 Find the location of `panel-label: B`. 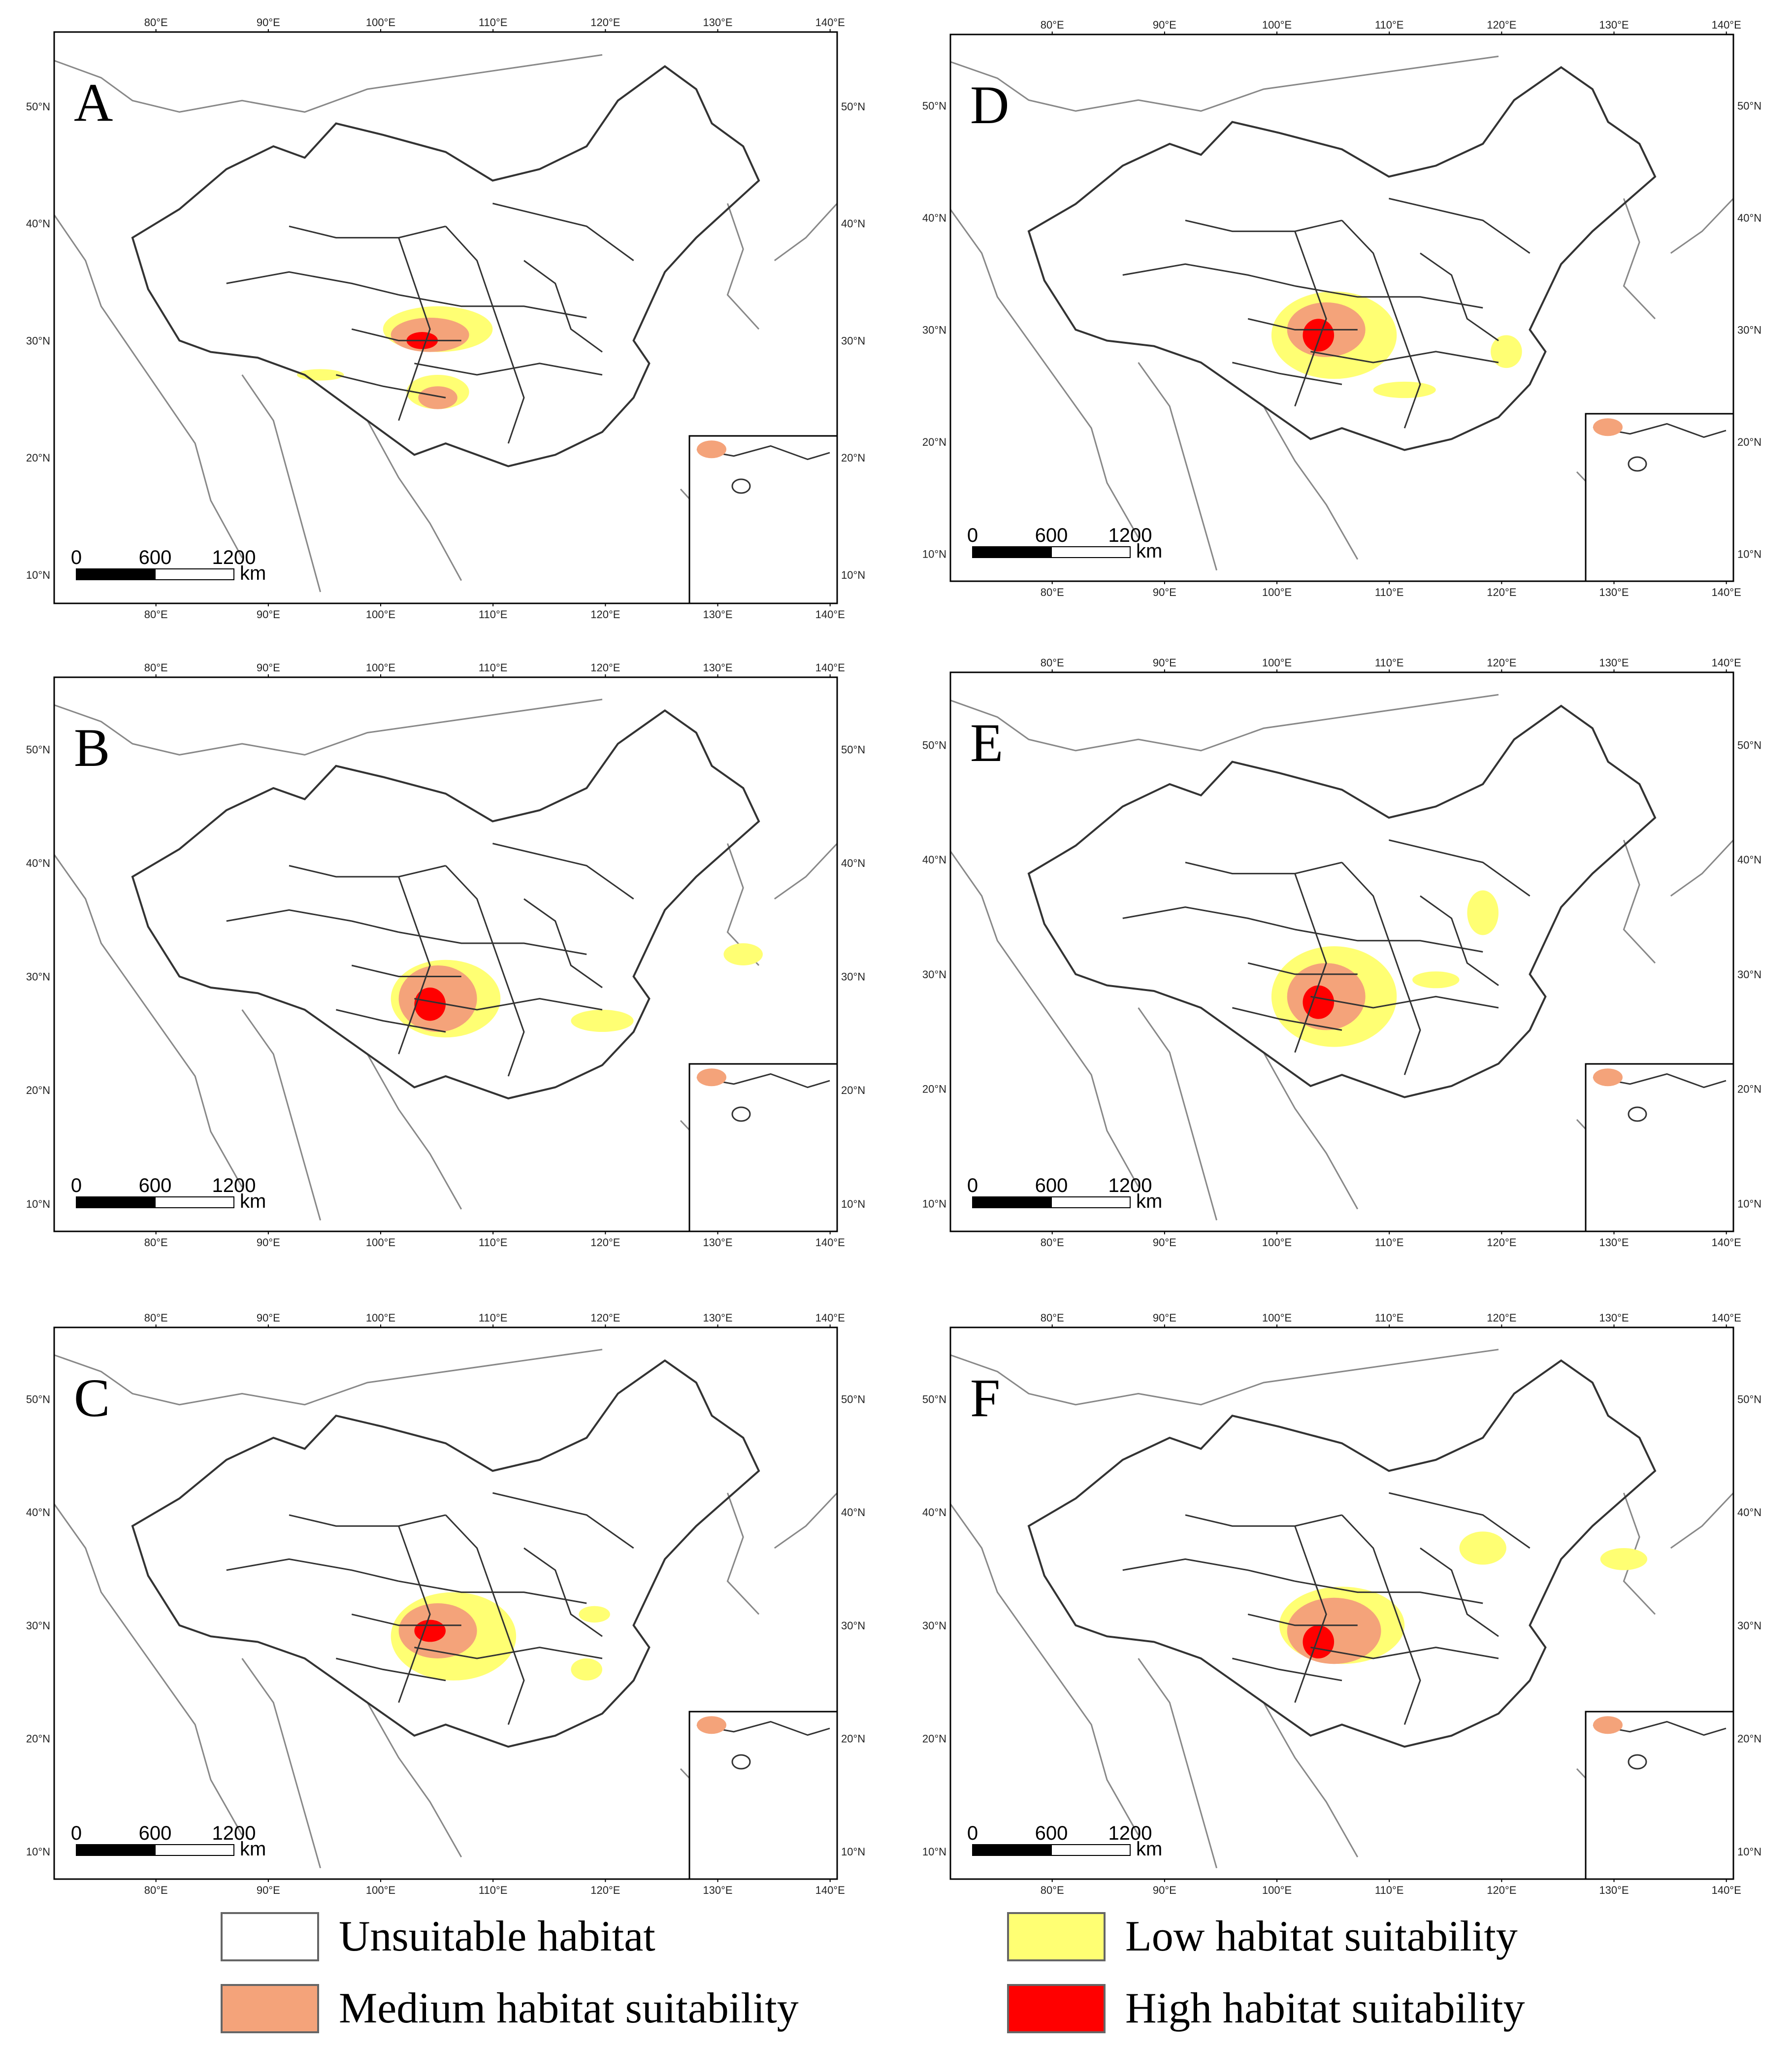

panel-label: B is located at coordinates (92, 748).